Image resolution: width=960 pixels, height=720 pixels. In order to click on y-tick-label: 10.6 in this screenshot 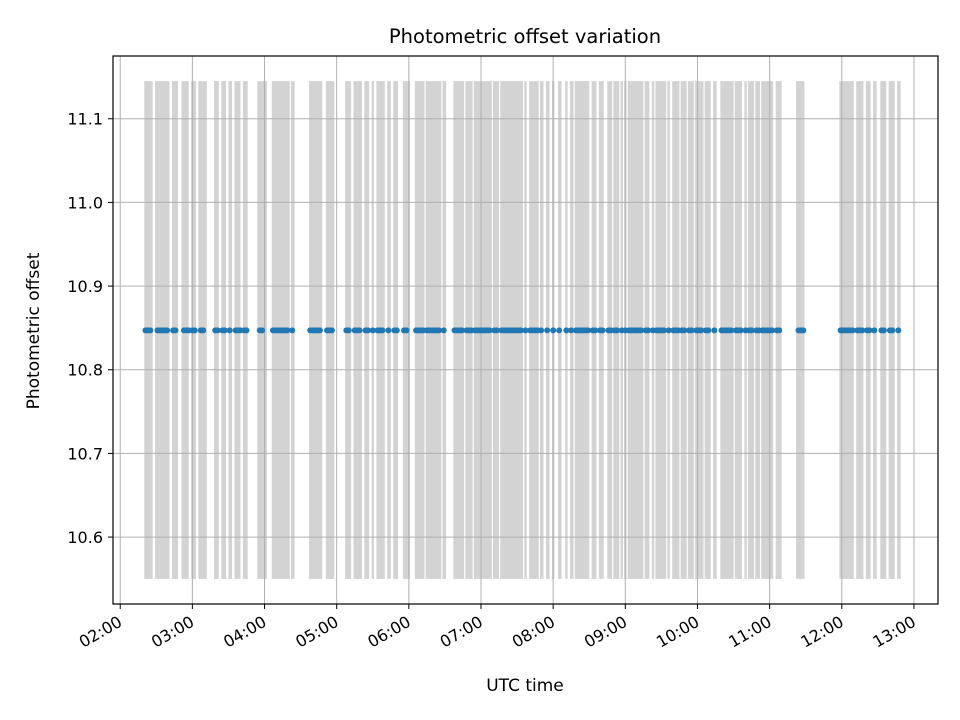, I will do `click(85, 537)`.